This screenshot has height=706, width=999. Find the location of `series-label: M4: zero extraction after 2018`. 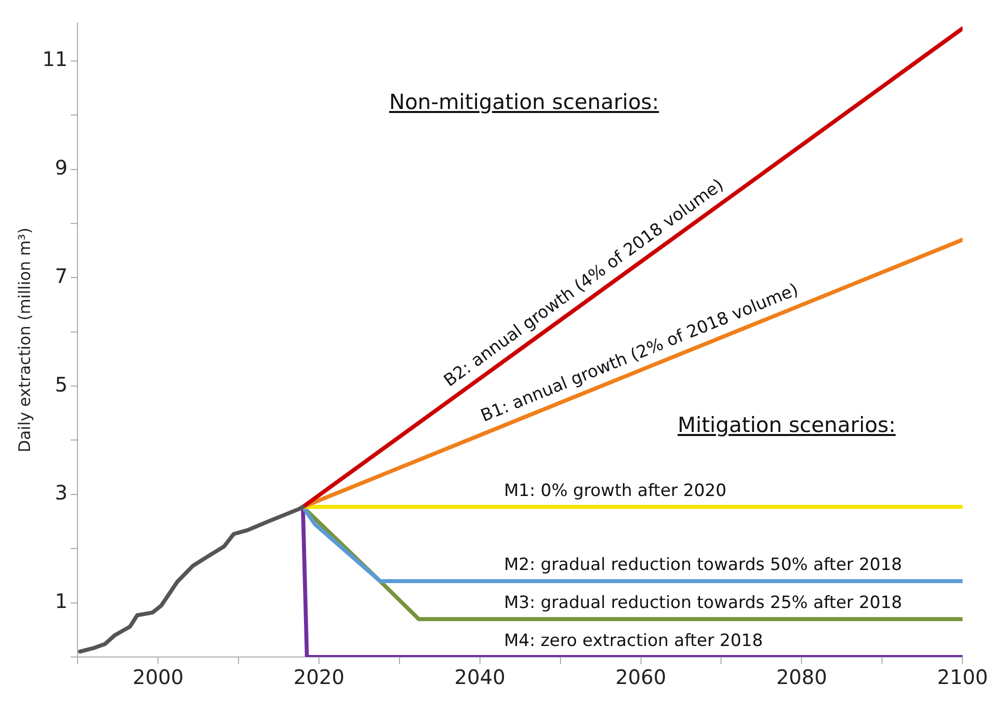

series-label: M4: zero extraction after 2018 is located at coordinates (633, 640).